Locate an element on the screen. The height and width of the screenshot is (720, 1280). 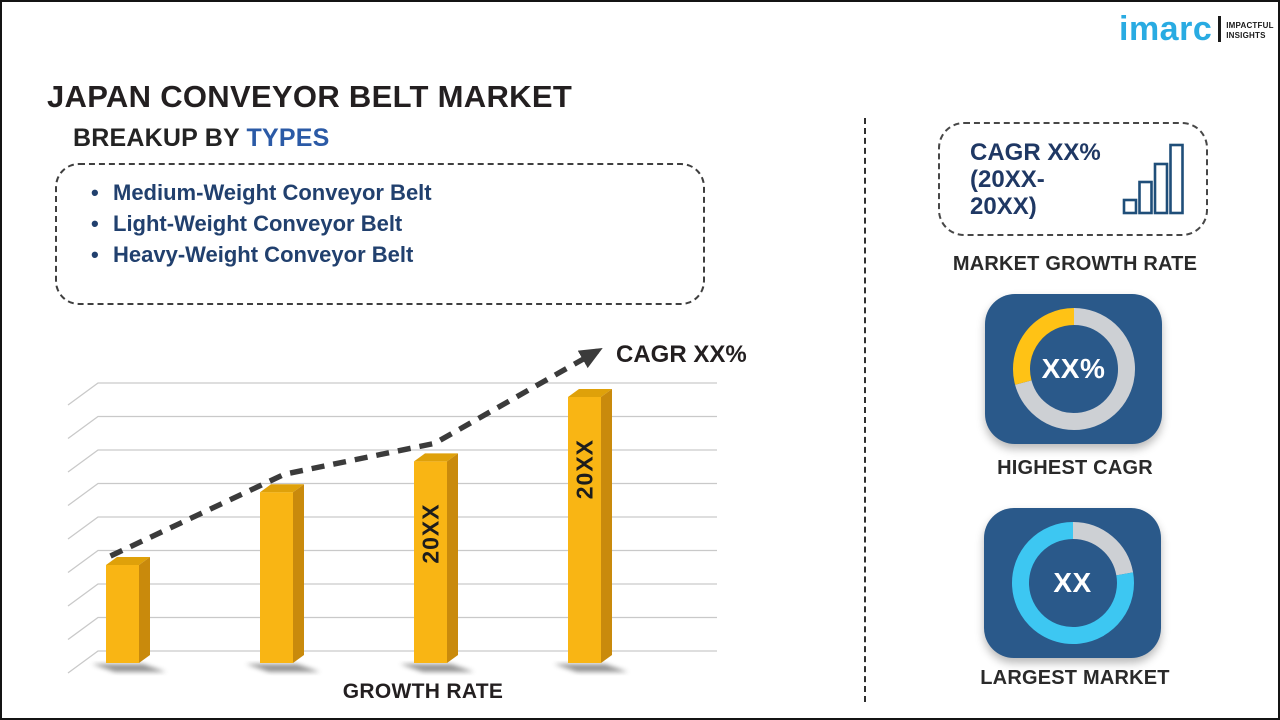
market-growth-rate-caption: MARKET GROWTH RATE is located at coordinates (1075, 264).